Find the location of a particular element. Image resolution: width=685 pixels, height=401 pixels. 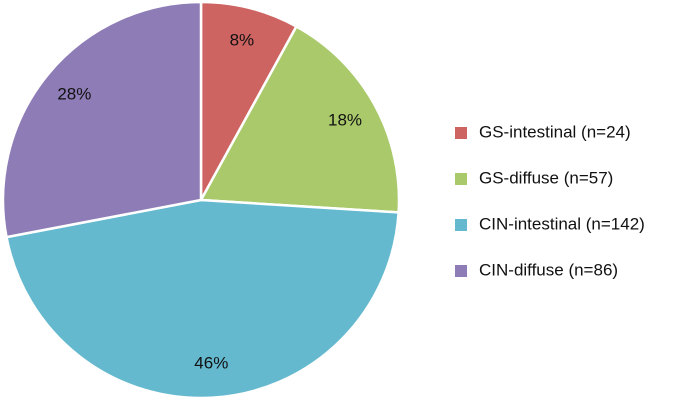

legend-label: GS-diffuse (n=57) is located at coordinates (546, 177).